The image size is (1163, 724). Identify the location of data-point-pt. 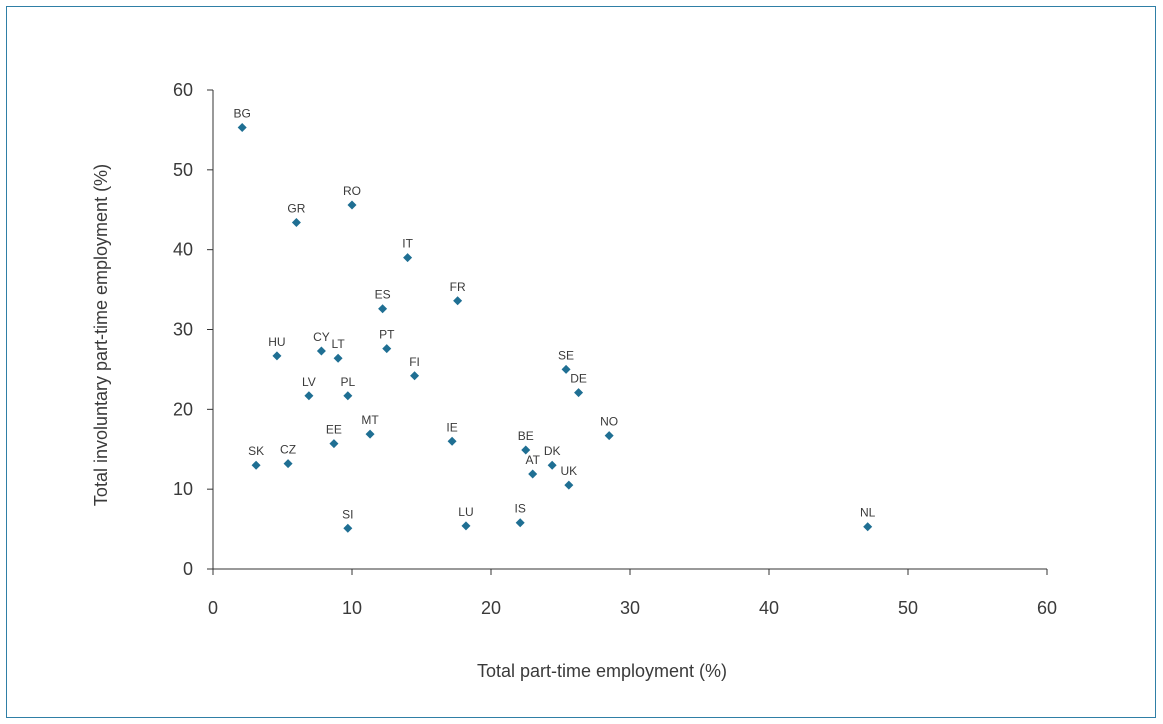
(387, 349).